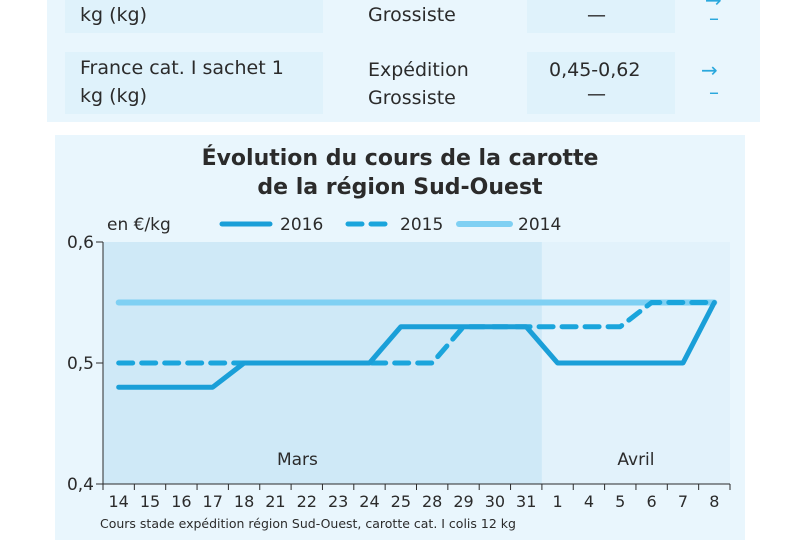 This screenshot has width=800, height=550. What do you see at coordinates (635, 460) in the screenshot?
I see `month-label-avril: Avril` at bounding box center [635, 460].